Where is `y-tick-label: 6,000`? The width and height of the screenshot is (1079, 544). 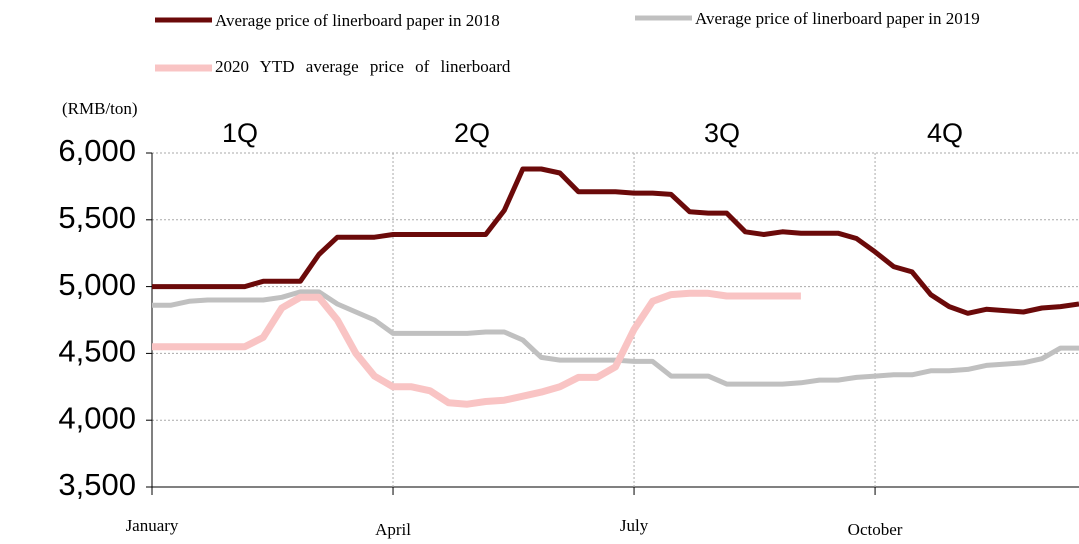 y-tick-label: 6,000 is located at coordinates (97, 150).